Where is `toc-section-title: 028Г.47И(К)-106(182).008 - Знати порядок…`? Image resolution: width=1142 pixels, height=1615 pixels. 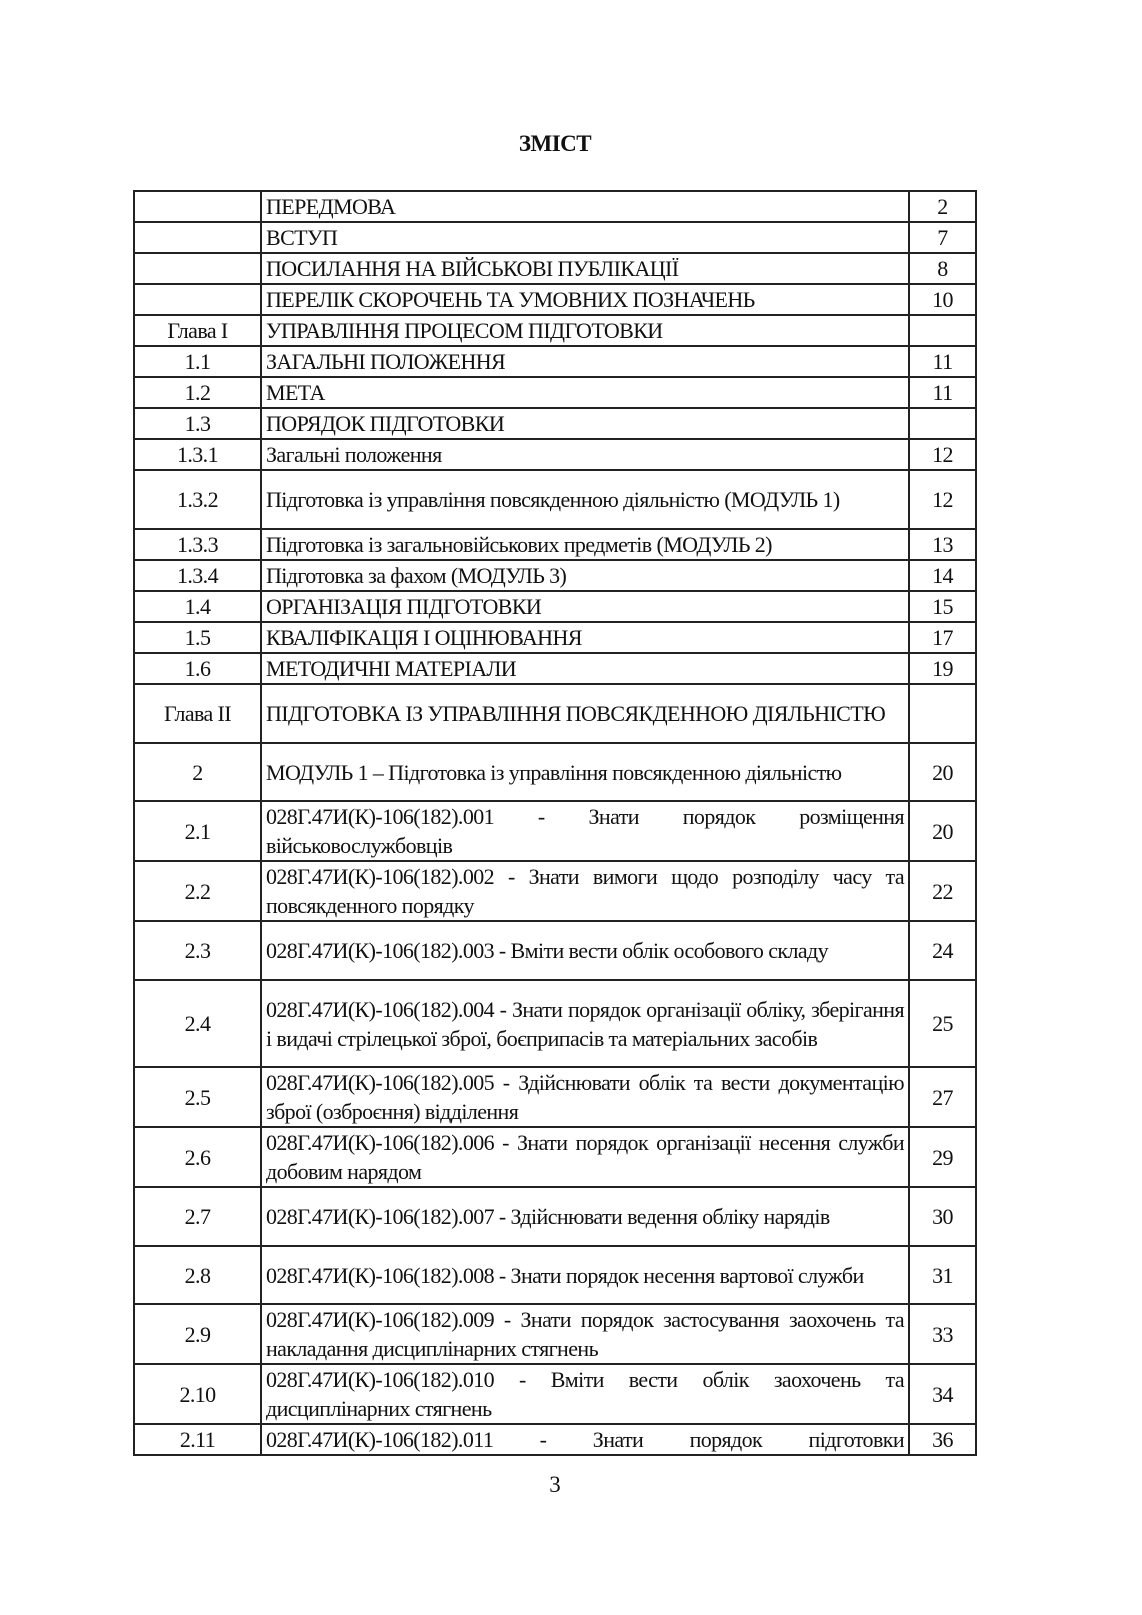 toc-section-title: 028Г.47И(К)-106(182).008 - Знати порядок… is located at coordinates (585, 1275).